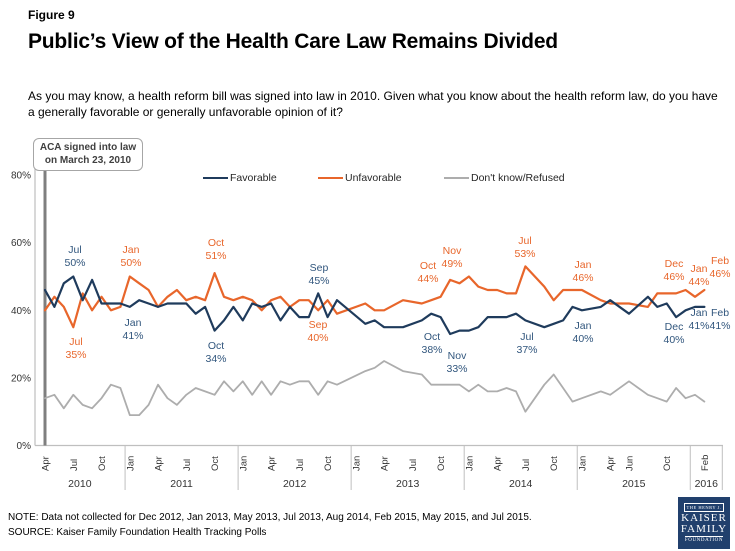 The width and height of the screenshot is (735, 551). I want to click on aca-annotation-box: ACA signed into law on March 23, 2010, so click(88, 154).